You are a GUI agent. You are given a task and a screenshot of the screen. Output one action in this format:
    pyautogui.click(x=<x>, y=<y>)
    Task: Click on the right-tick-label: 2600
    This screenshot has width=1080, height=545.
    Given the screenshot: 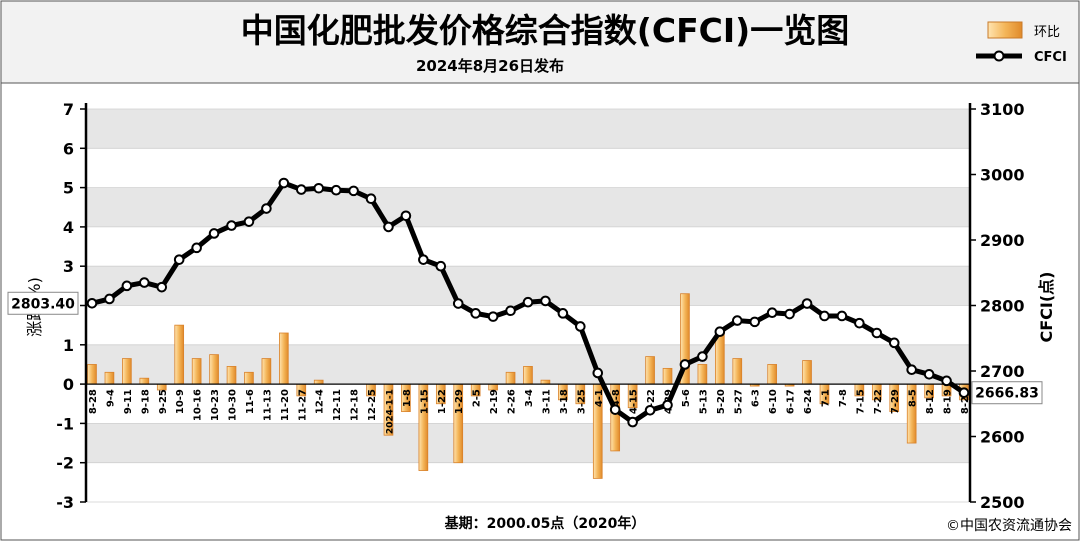 What is the action you would take?
    pyautogui.click(x=1002, y=437)
    